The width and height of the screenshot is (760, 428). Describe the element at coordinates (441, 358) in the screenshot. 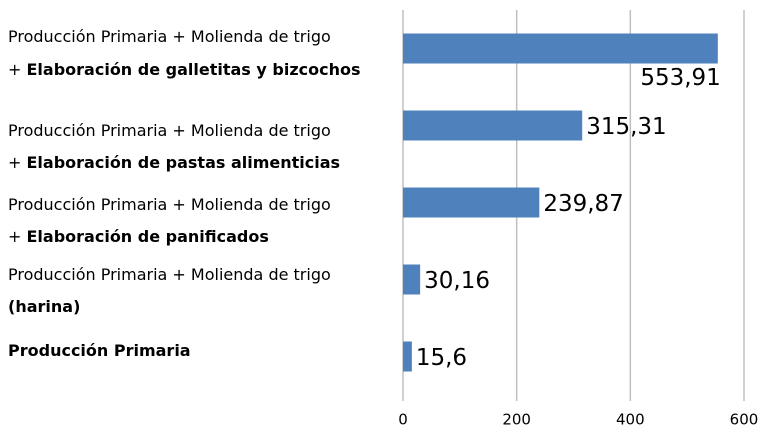

I see `data-label: 15,6` at that location.